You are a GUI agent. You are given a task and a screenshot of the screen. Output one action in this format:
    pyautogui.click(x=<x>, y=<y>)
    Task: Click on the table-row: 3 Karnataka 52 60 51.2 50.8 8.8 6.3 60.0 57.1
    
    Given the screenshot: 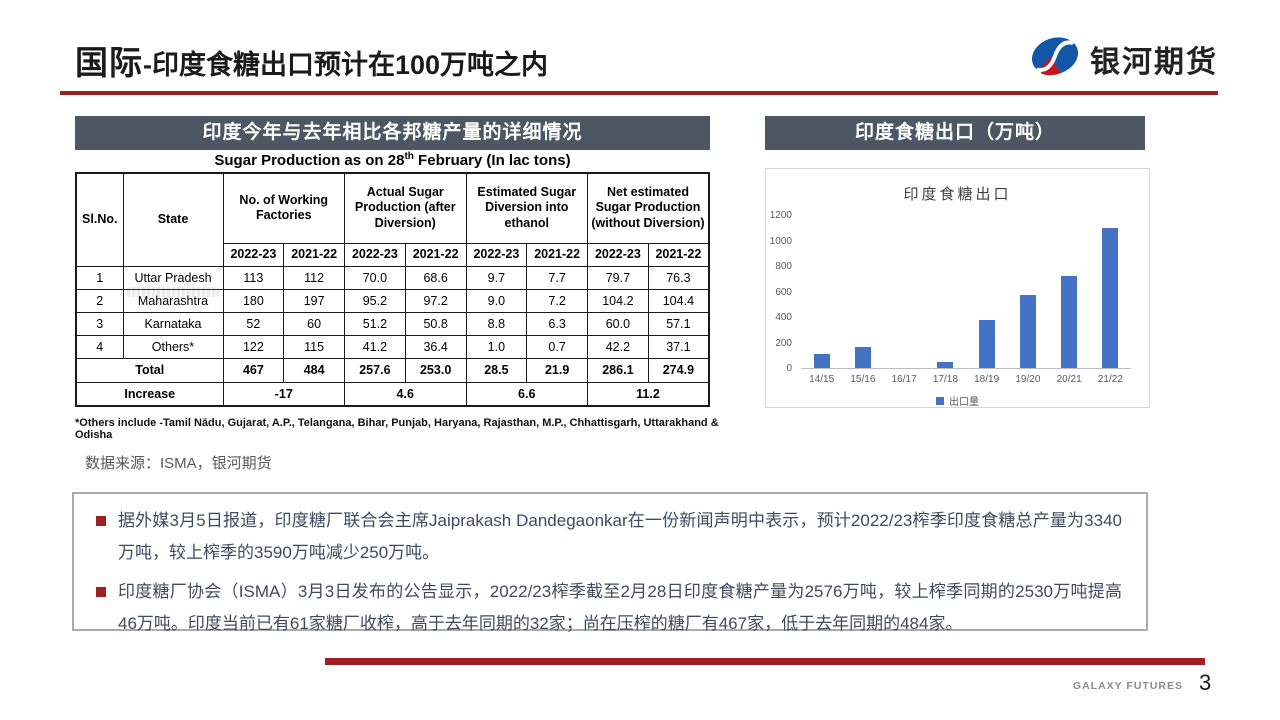 What is the action you would take?
    pyautogui.click(x=392, y=323)
    